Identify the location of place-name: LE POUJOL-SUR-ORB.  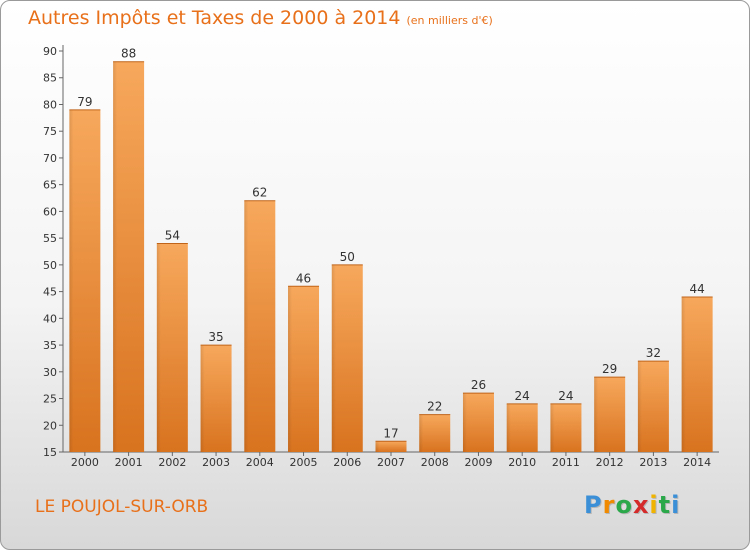
(122, 507).